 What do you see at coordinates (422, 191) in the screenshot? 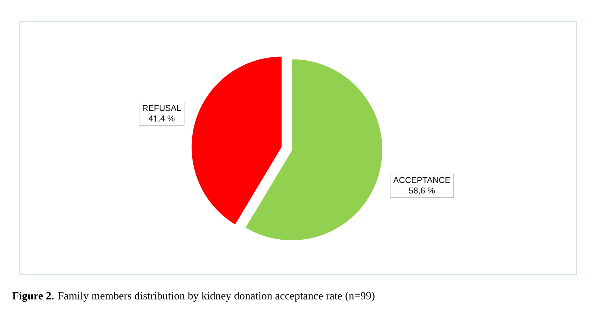
I see `data-label: 58,6 %` at bounding box center [422, 191].